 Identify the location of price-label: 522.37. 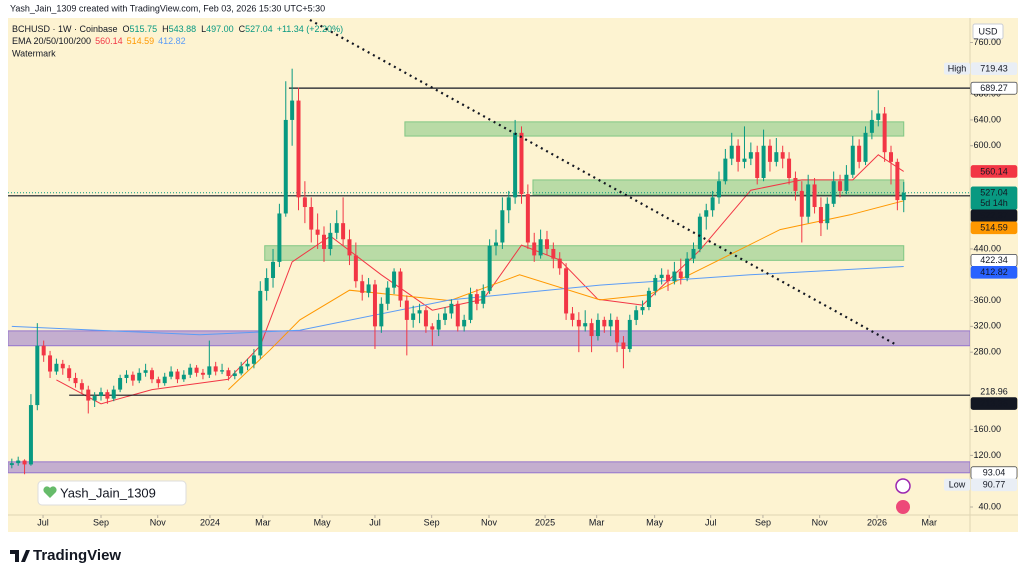
(994, 216).